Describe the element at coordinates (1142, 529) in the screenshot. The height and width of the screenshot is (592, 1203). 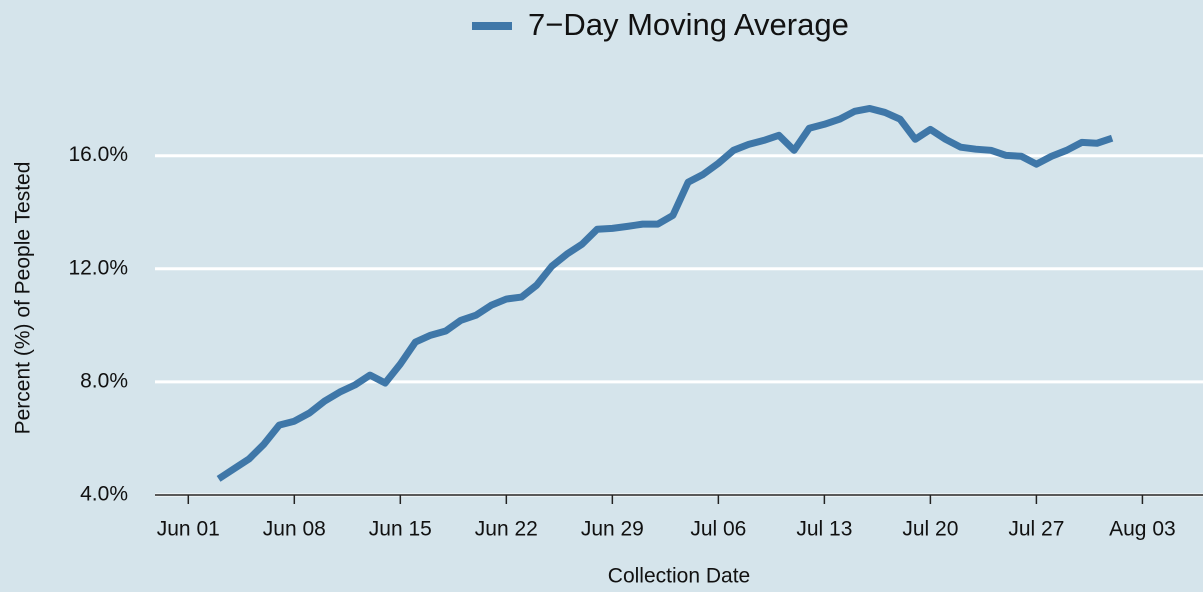
I see `x-tick-label: Aug 03` at that location.